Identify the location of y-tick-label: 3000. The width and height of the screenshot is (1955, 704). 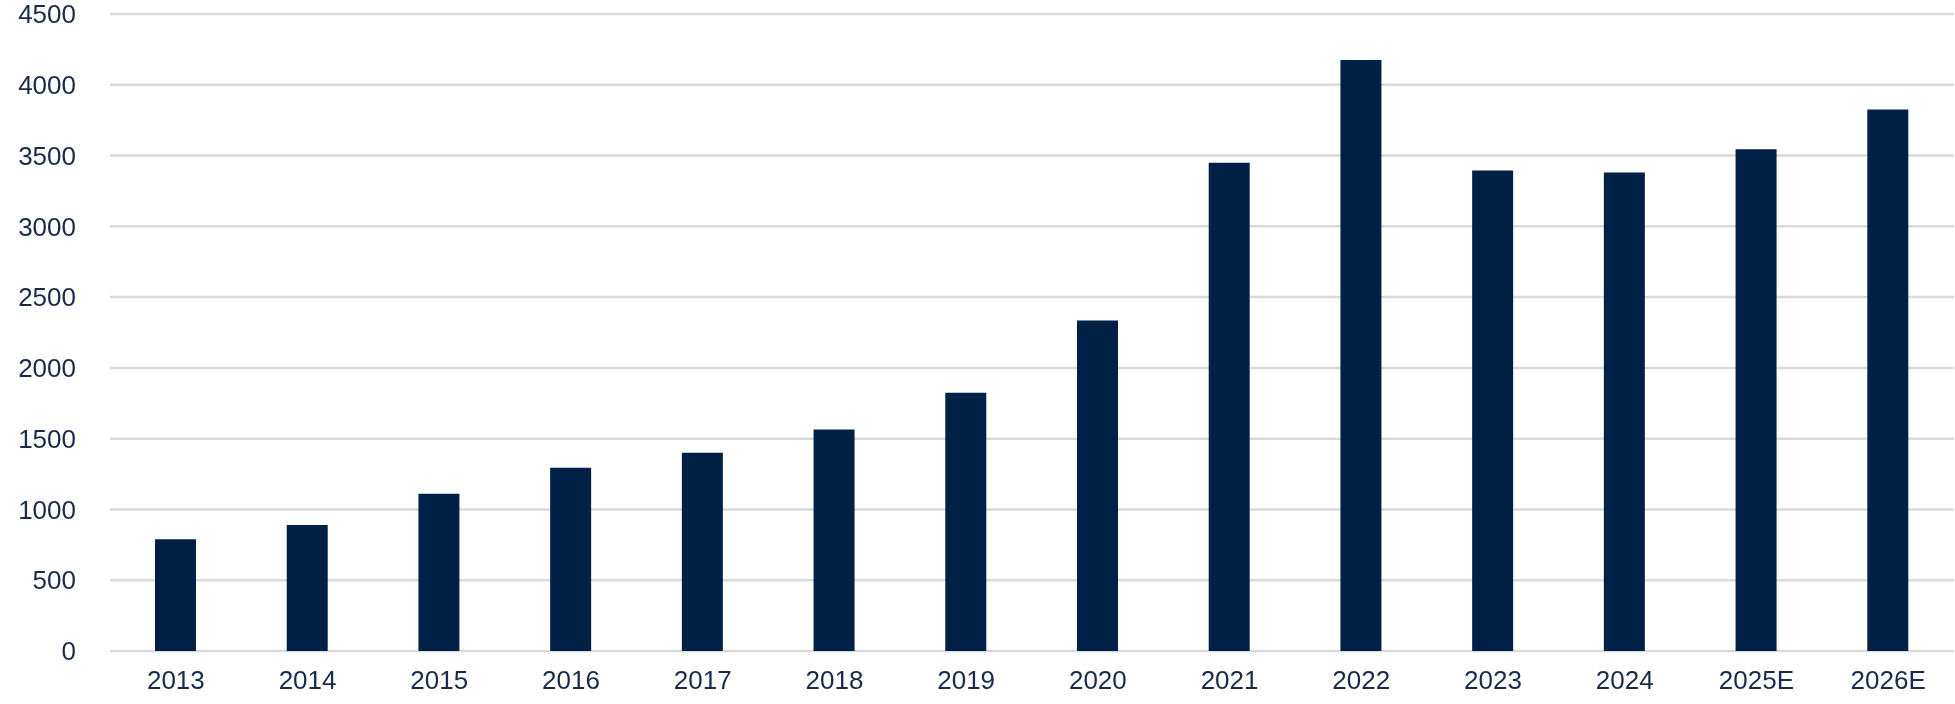
(47, 226).